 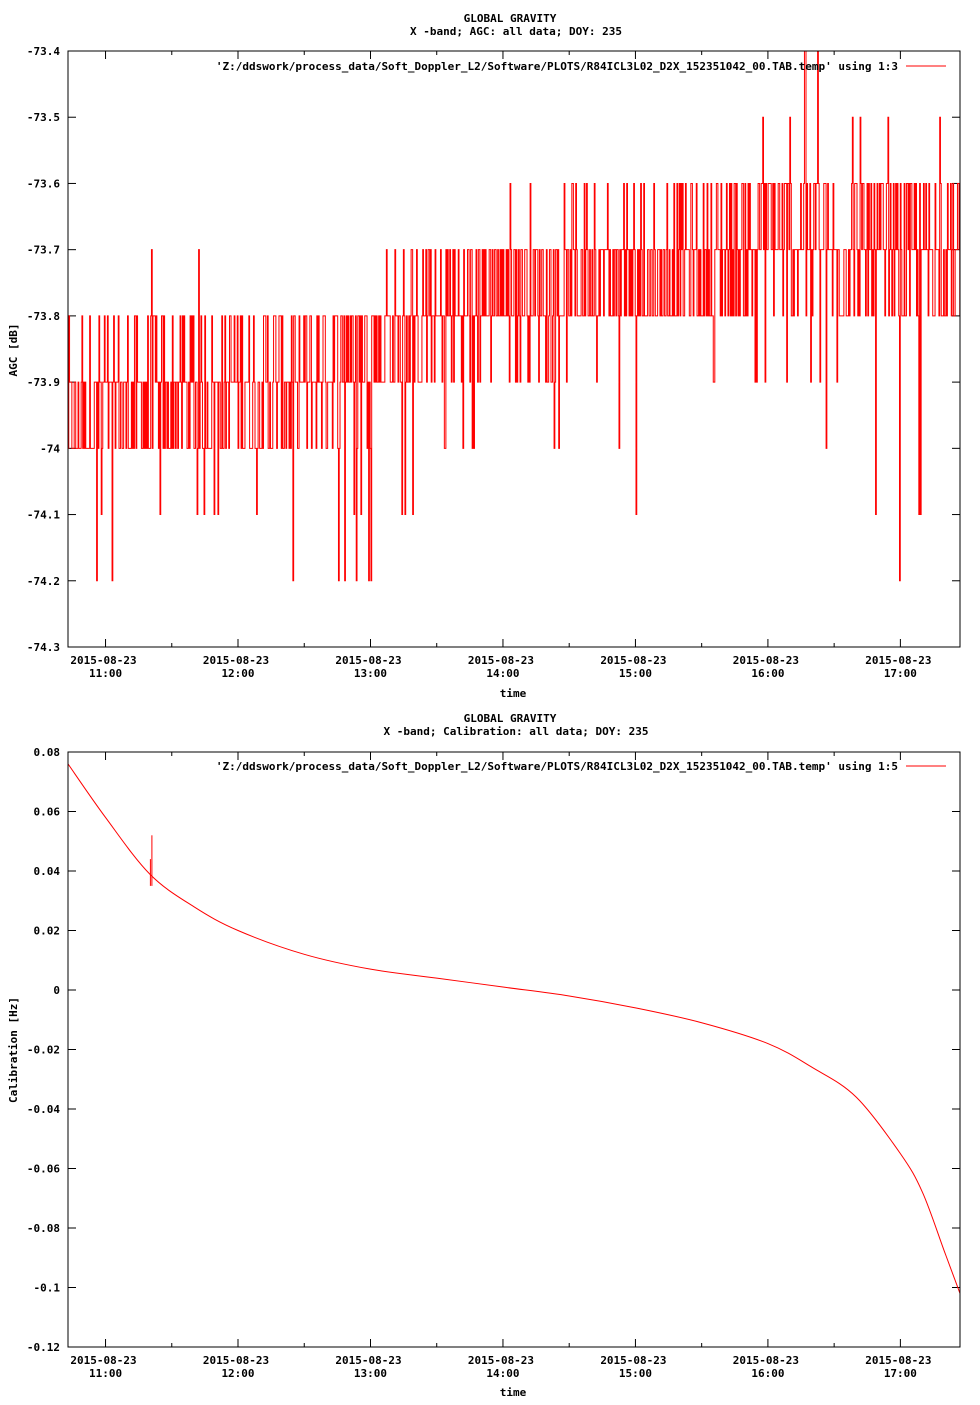 I want to click on y-tick-label: -74.3, so click(x=43, y=647).